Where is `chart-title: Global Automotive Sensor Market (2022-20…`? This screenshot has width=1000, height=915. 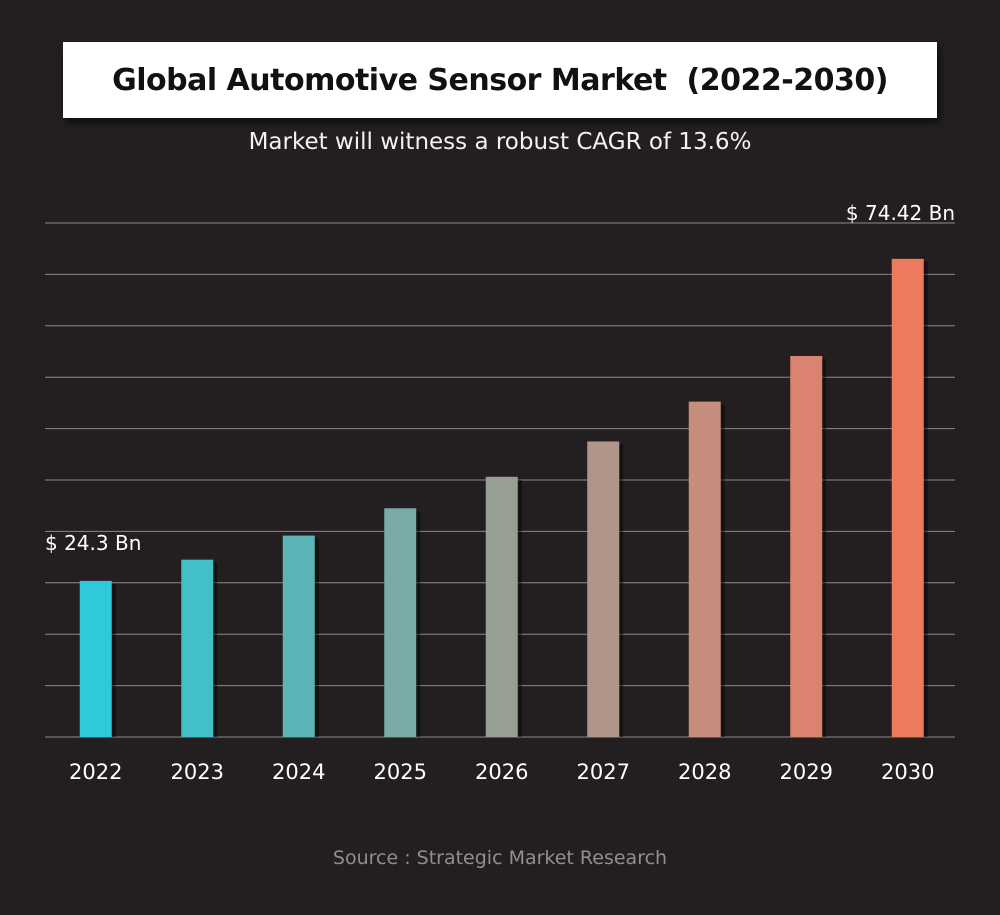 chart-title: Global Automotive Sensor Market (2022-20… is located at coordinates (500, 80).